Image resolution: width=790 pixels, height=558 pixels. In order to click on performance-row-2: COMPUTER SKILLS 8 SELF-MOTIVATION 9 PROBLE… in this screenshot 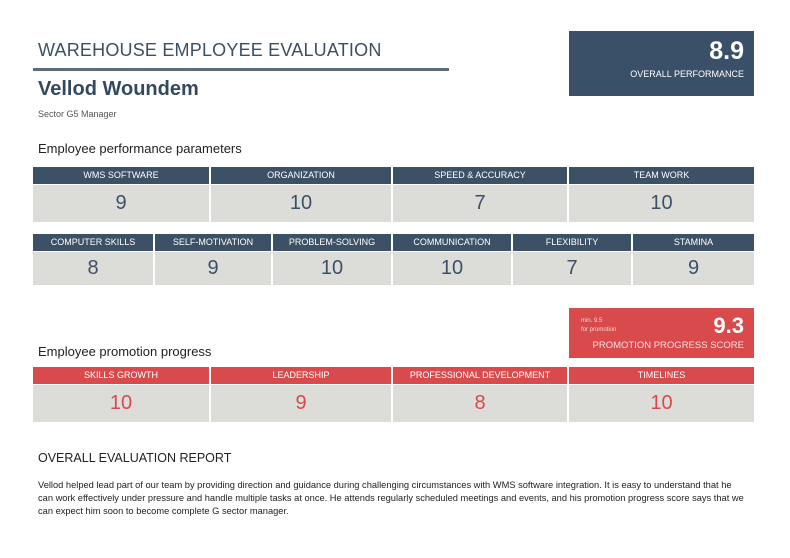, I will do `click(393, 259)`.